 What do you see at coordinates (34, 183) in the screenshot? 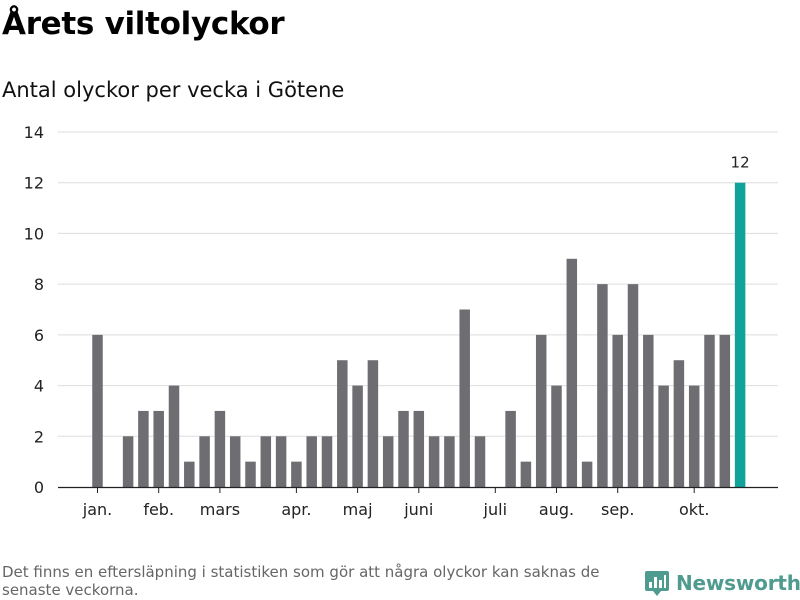
I see `y-tick-label: 12` at bounding box center [34, 183].